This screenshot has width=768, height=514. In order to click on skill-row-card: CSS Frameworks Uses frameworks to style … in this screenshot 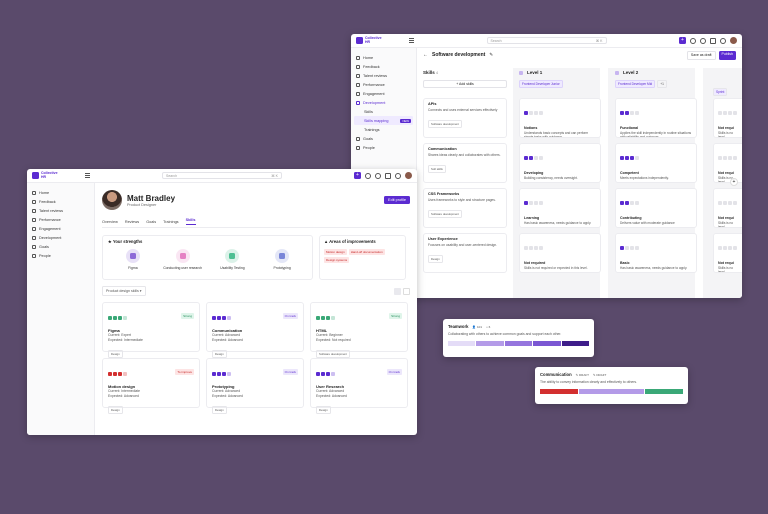, I will do `click(465, 208)`.